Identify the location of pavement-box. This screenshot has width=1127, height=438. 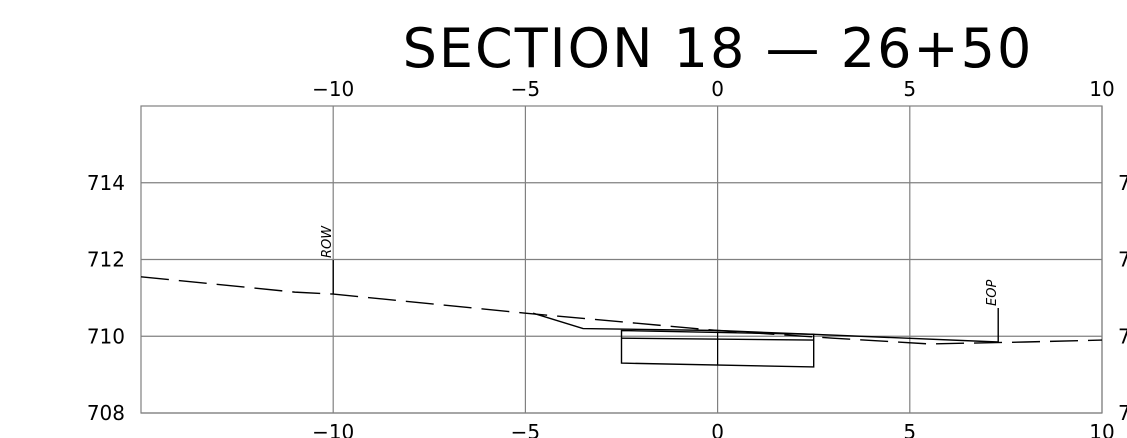
(717, 348).